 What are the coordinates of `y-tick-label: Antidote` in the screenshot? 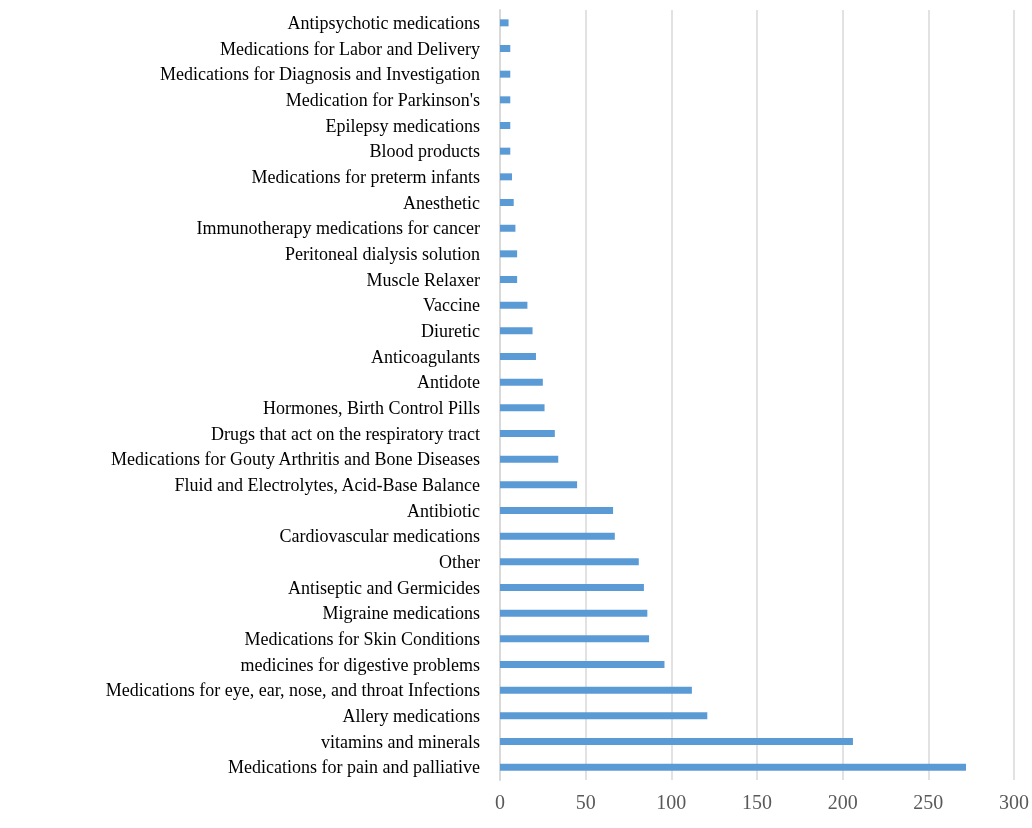 It's located at (448, 382).